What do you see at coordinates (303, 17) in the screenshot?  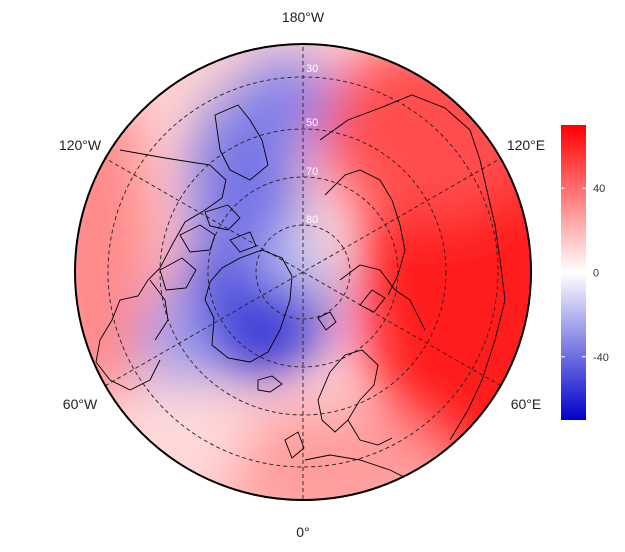 I see `lon-label-180w: 180°W` at bounding box center [303, 17].